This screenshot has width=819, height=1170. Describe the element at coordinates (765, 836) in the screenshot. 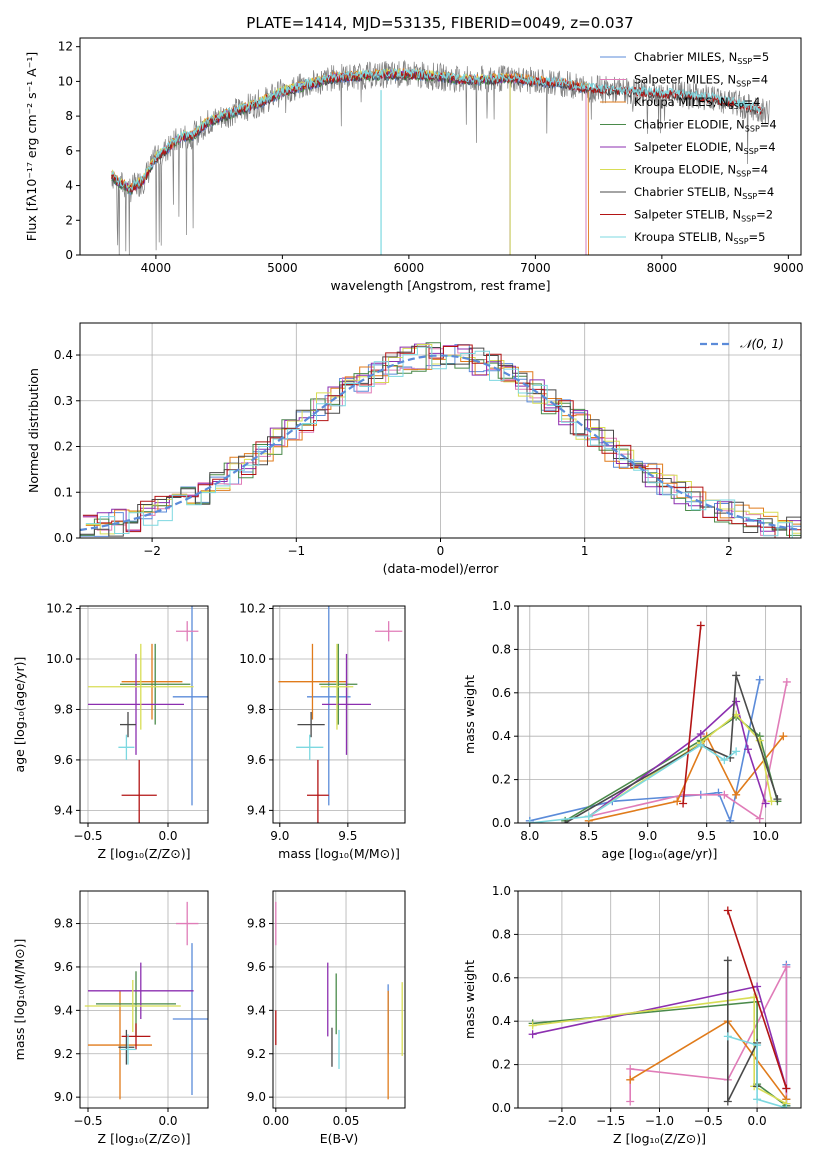

I see `x-tick-label: 10.0` at that location.